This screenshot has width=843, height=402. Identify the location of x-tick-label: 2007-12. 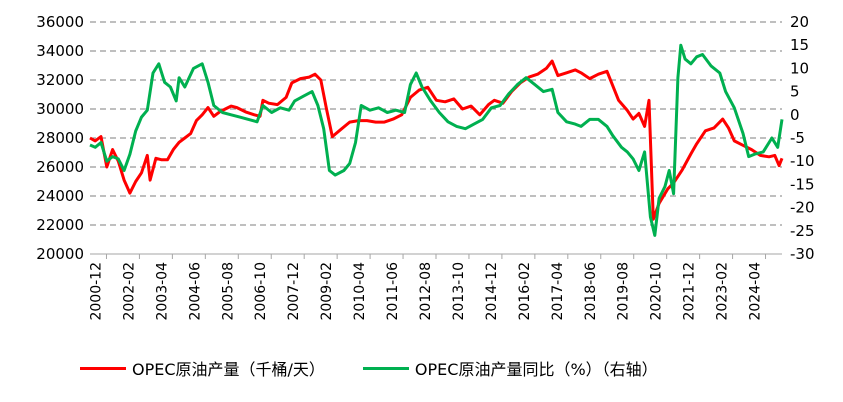
(294, 291).